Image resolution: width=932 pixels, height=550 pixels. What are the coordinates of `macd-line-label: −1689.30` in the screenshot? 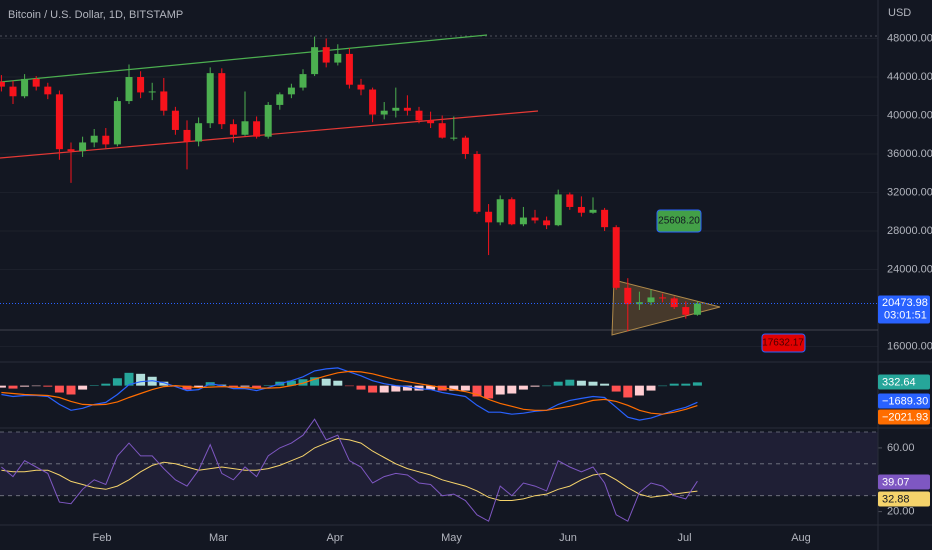 It's located at (905, 401).